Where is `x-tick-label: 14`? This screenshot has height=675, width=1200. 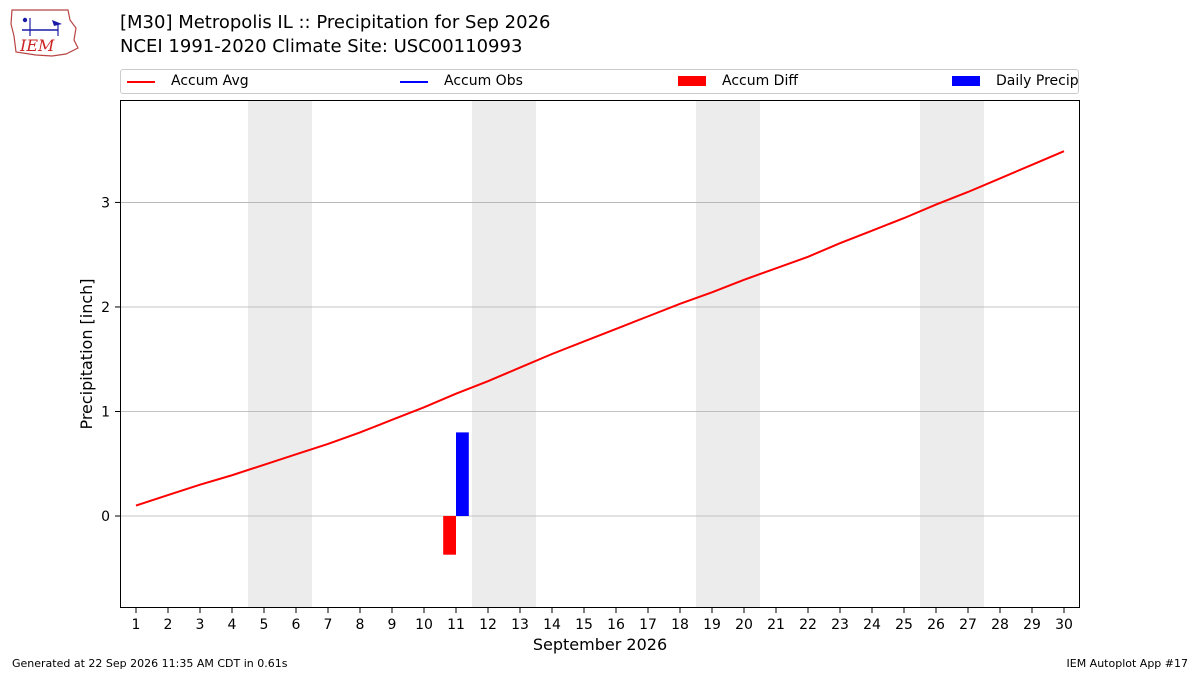
x-tick-label: 14 is located at coordinates (552, 625).